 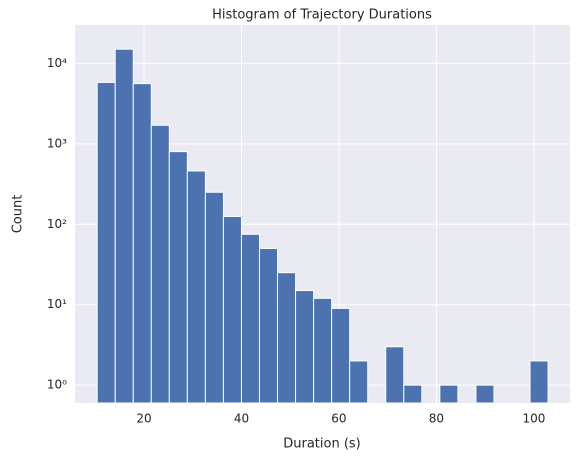 What do you see at coordinates (57, 143) in the screenshot?
I see `y-tick-label: 10³` at bounding box center [57, 143].